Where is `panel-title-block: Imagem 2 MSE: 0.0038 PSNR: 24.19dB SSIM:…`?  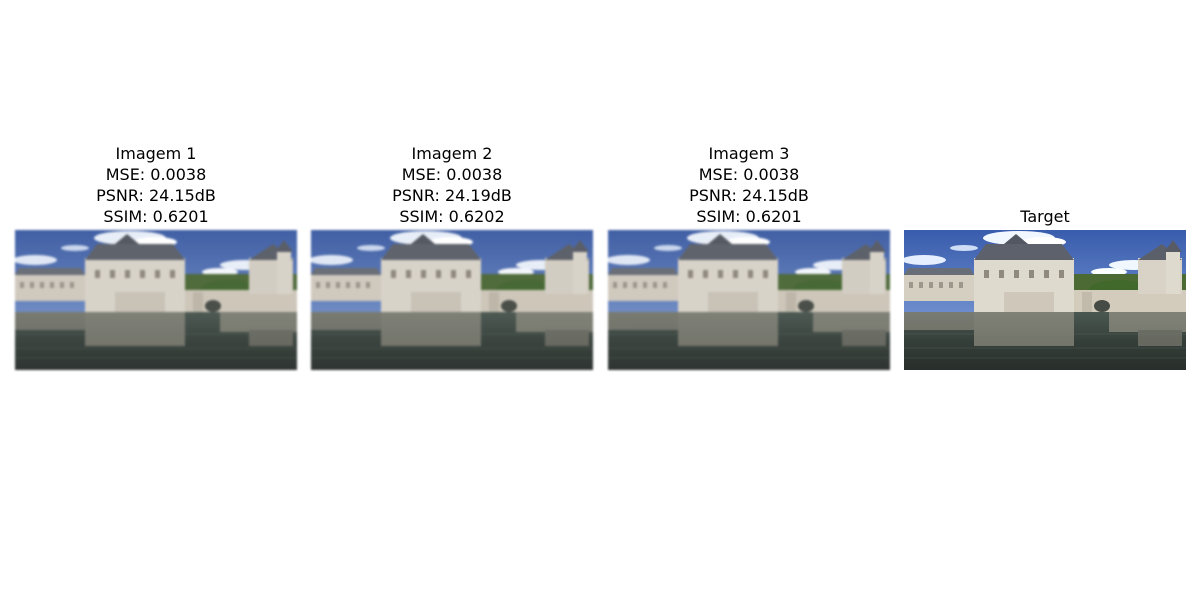 panel-title-block: Imagem 2 MSE: 0.0038 PSNR: 24.19dB SSIM:… is located at coordinates (452, 185).